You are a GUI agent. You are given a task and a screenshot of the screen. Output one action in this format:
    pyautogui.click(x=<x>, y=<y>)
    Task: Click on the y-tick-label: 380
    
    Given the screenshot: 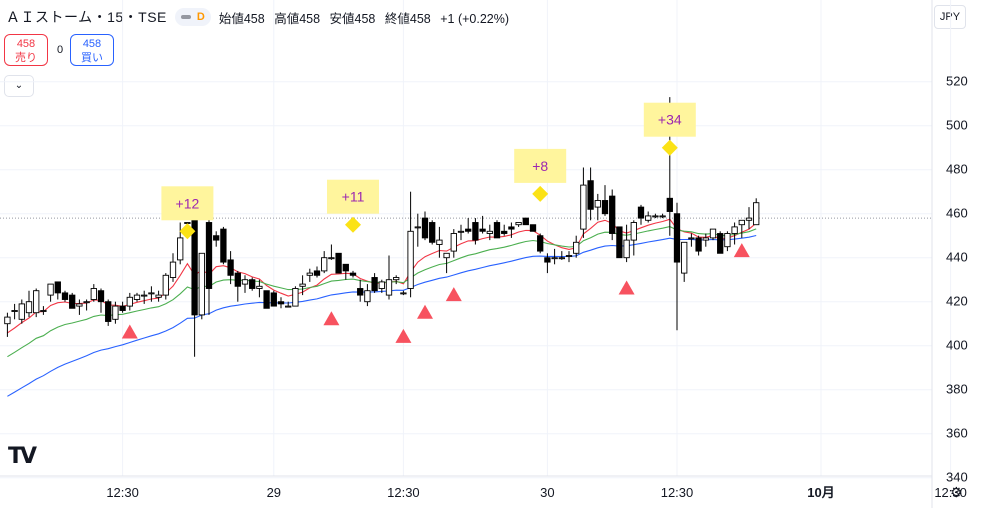 What is the action you would take?
    pyautogui.click(x=957, y=389)
    